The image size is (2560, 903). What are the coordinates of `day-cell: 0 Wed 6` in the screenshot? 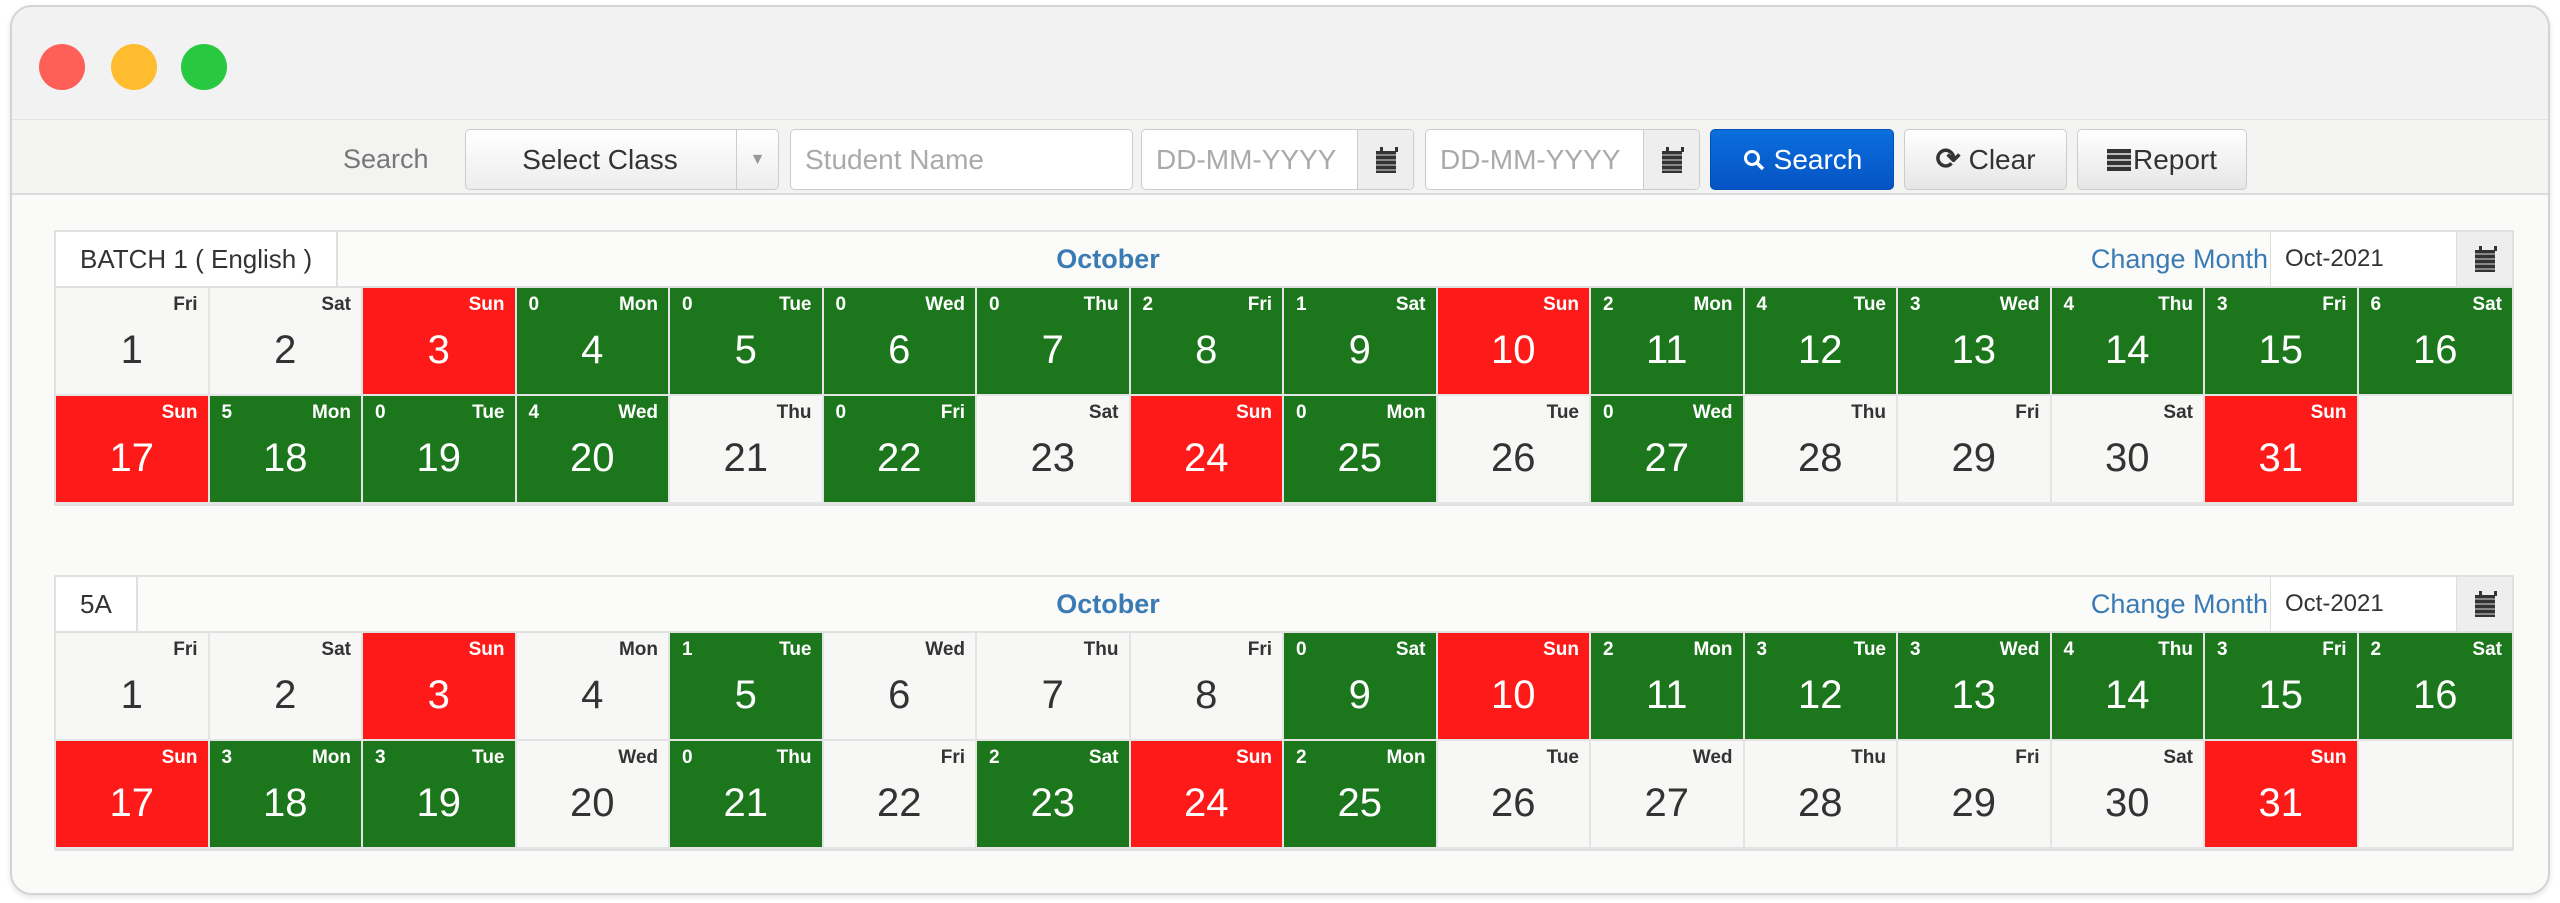 It's located at (900, 342).